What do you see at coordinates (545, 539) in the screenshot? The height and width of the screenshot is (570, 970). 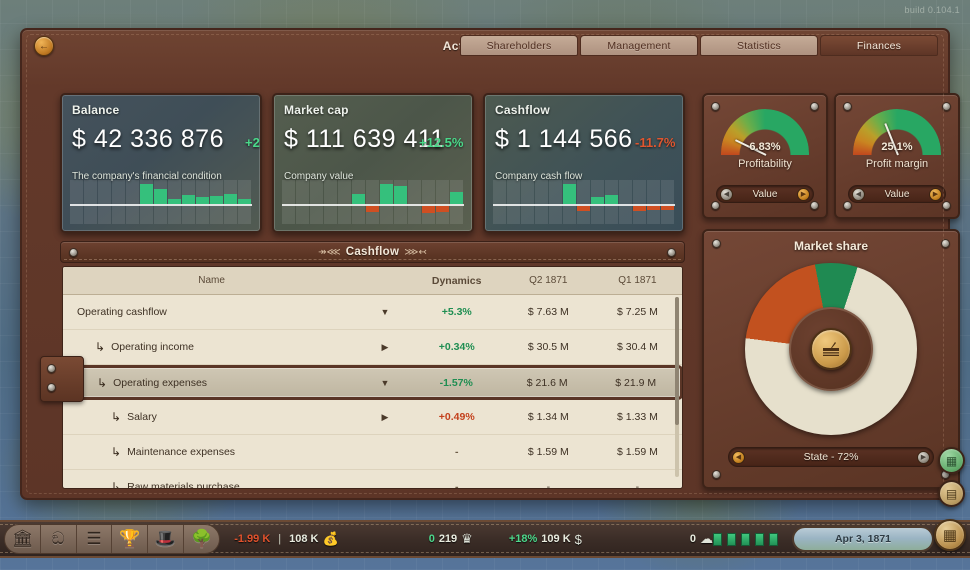 I see `stat-income: +18% 109 K $` at bounding box center [545, 539].